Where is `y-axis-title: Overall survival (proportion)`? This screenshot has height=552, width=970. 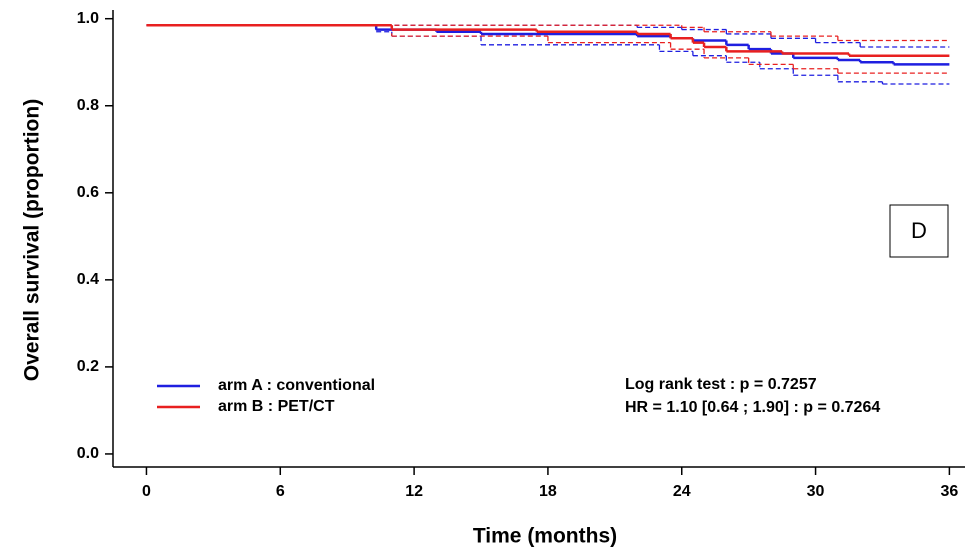
y-axis-title: Overall survival (proportion) is located at coordinates (32, 240).